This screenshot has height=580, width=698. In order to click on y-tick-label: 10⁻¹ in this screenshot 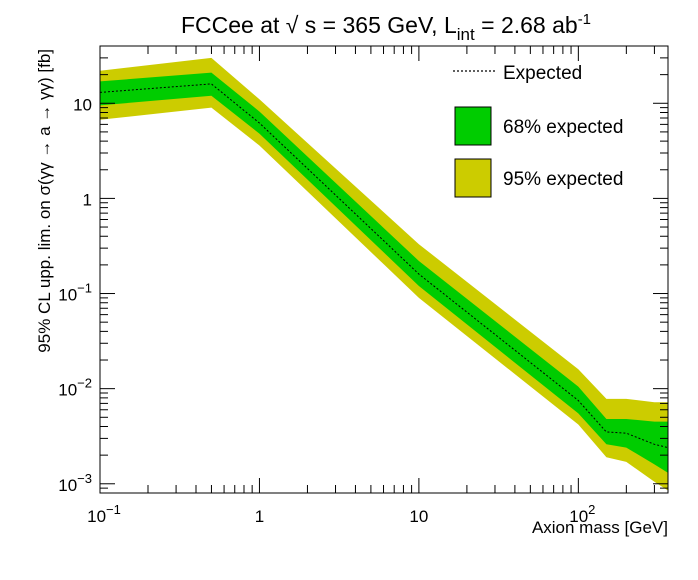, I will do `click(75, 293)`.